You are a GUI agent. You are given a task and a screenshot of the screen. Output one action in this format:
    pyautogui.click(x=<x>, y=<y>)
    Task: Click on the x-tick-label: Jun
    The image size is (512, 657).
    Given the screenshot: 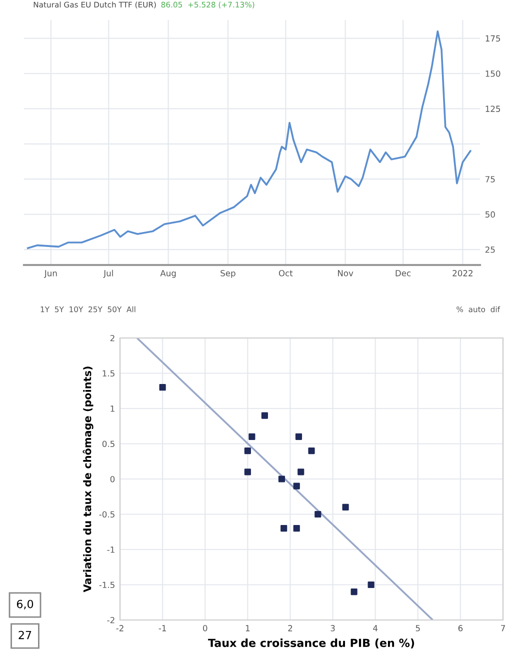 What is the action you would take?
    pyautogui.click(x=50, y=274)
    